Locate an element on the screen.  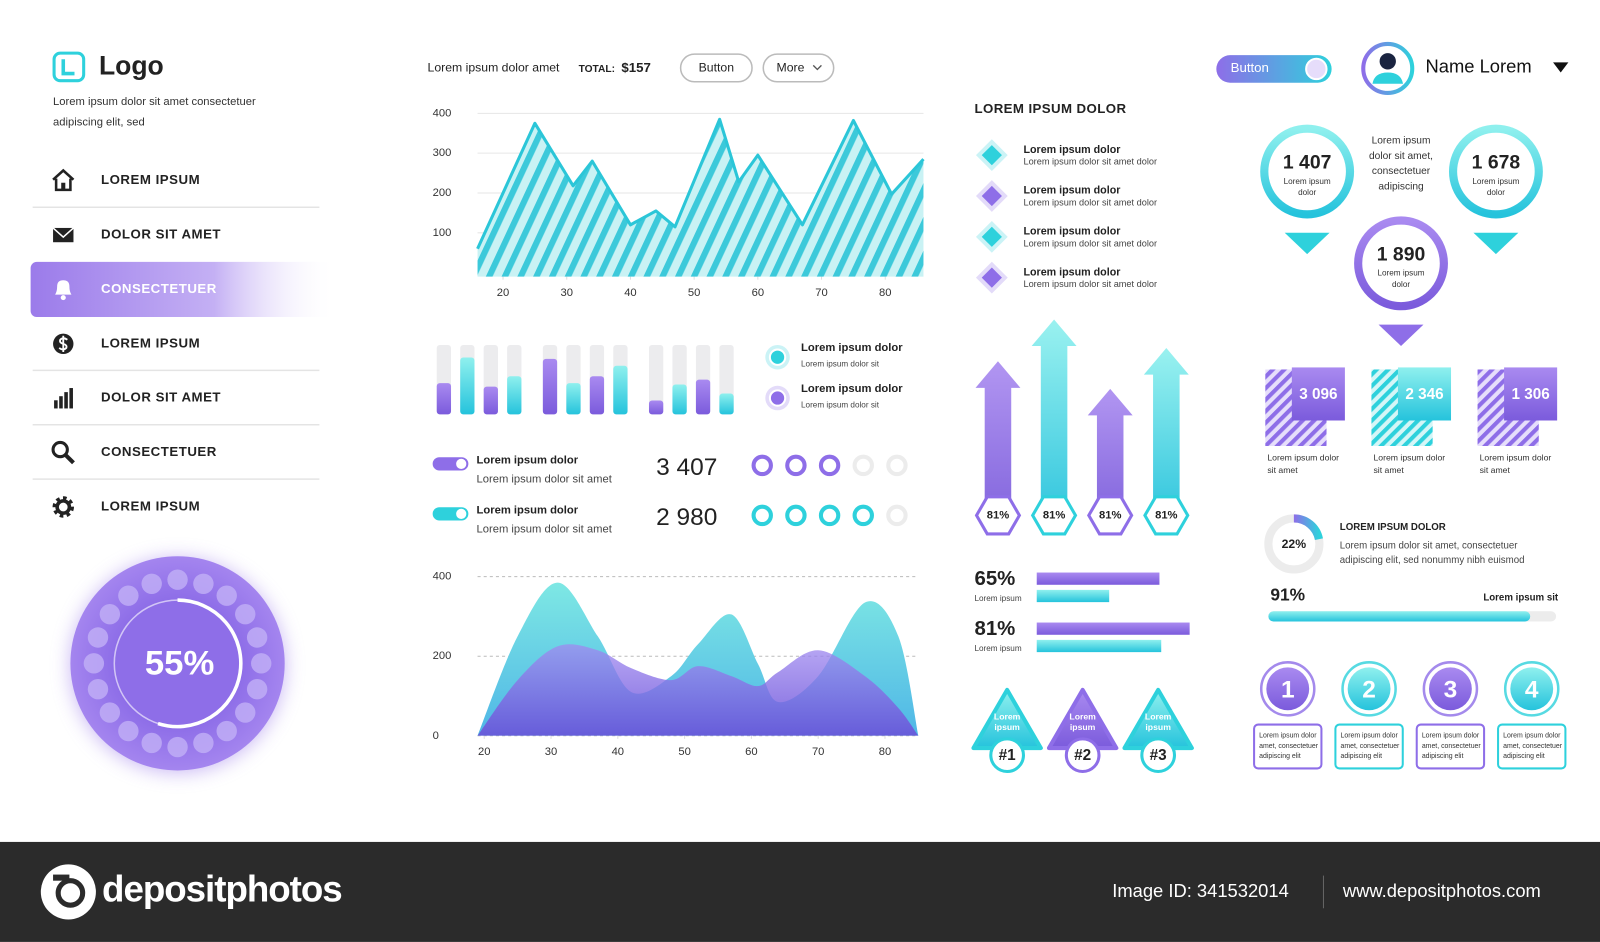
step-label: 3 is located at coordinates (1451, 689).